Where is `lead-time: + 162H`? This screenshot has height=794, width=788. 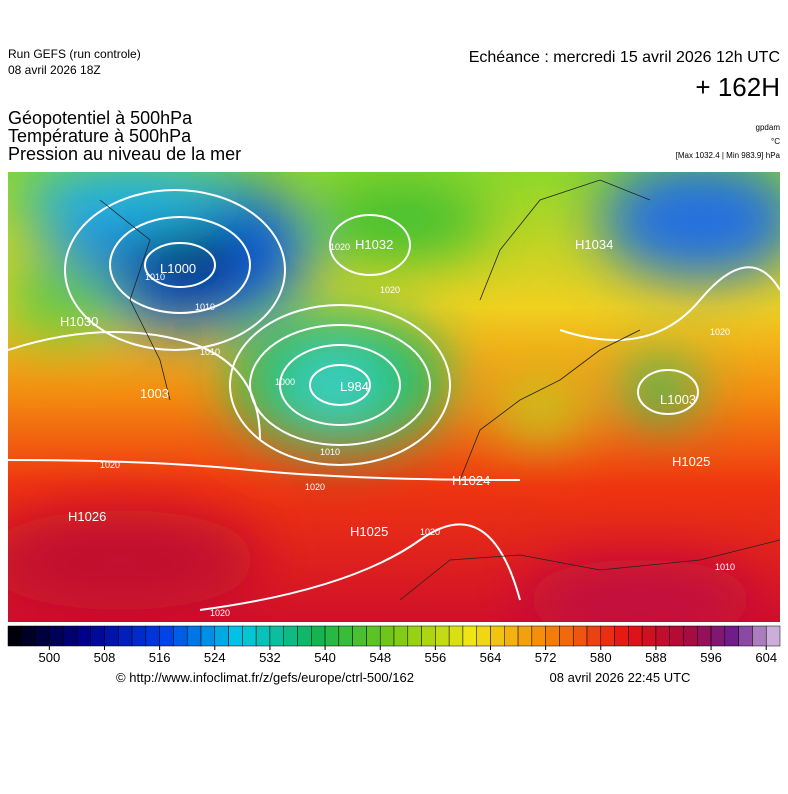 lead-time: + 162H is located at coordinates (737, 87).